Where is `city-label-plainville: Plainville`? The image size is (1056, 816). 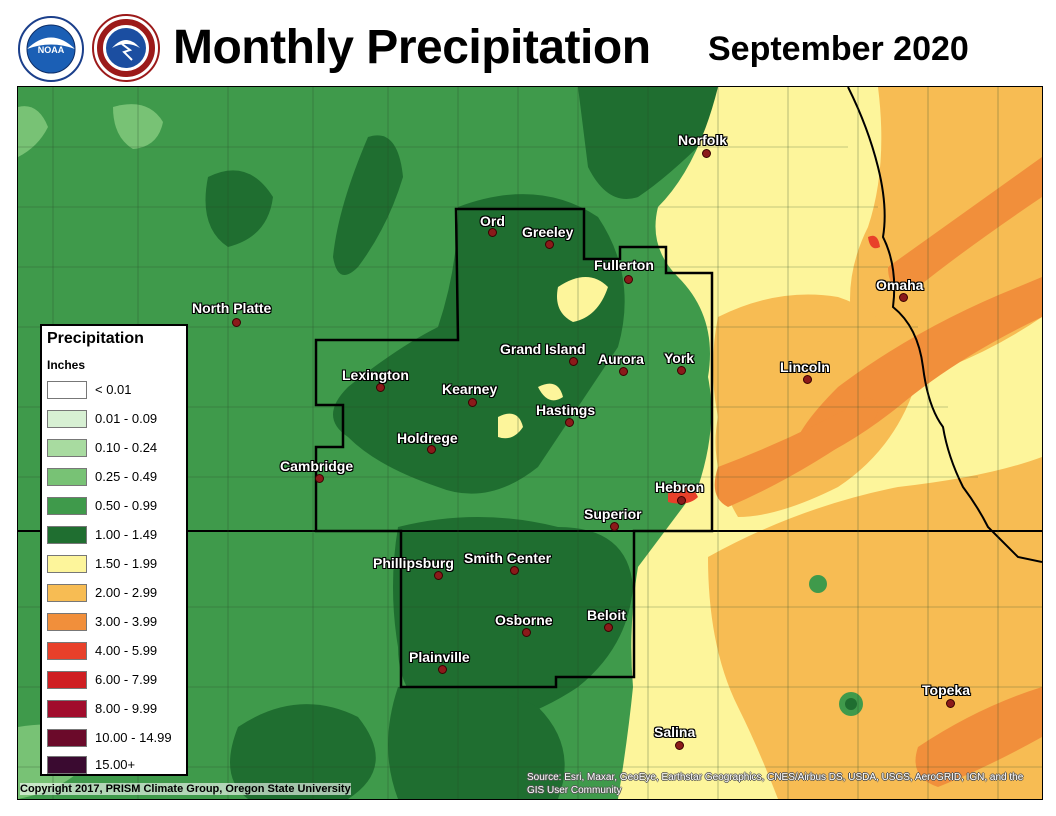
city-label-plainville: Plainville is located at coordinates (439, 657).